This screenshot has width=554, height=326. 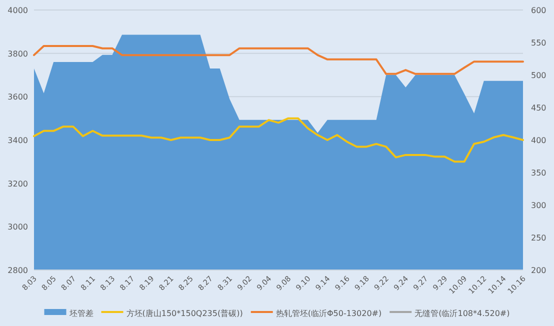 I want to click on y-tick-label: 3800, so click(x=18, y=53).